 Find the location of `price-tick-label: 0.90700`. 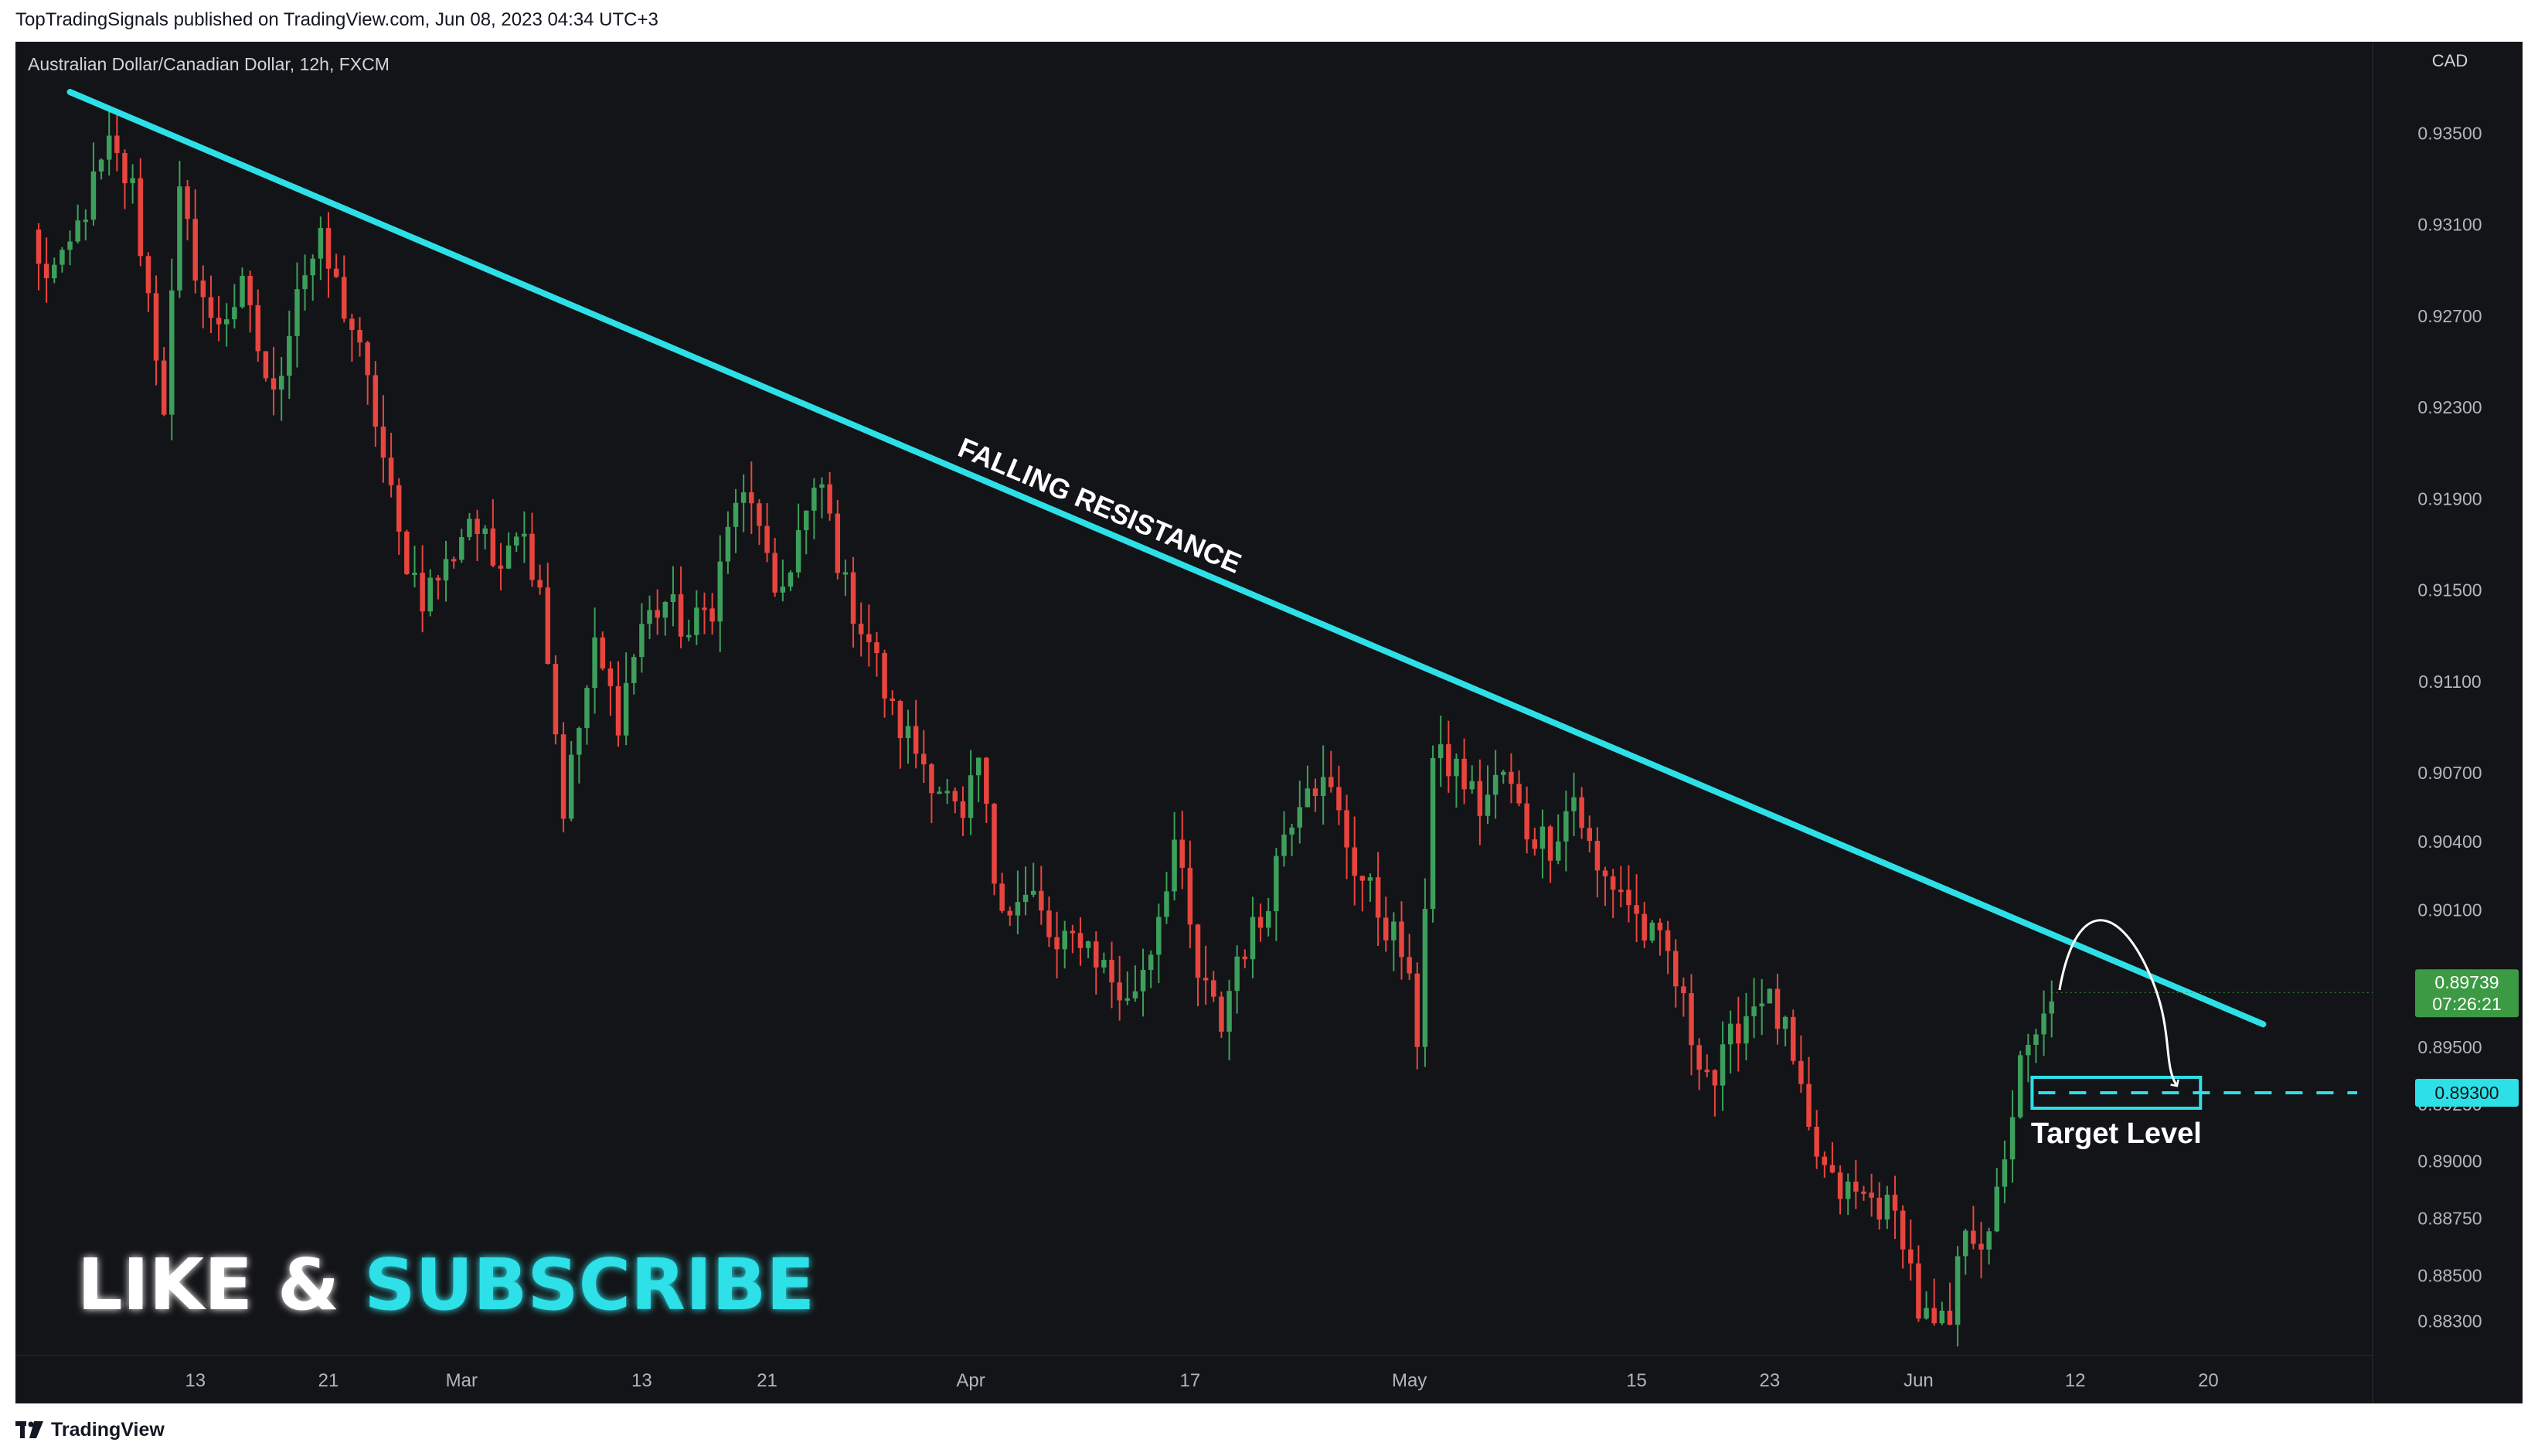

price-tick-label: 0.90700 is located at coordinates (2450, 773).